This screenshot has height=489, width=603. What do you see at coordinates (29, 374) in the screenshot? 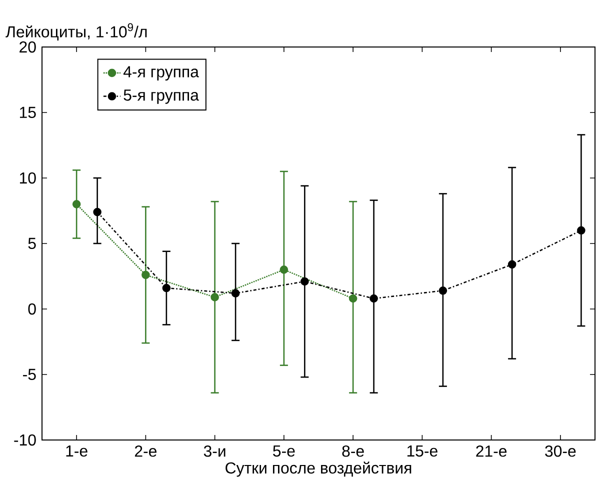
I see `y-tick-label: -5` at bounding box center [29, 374].